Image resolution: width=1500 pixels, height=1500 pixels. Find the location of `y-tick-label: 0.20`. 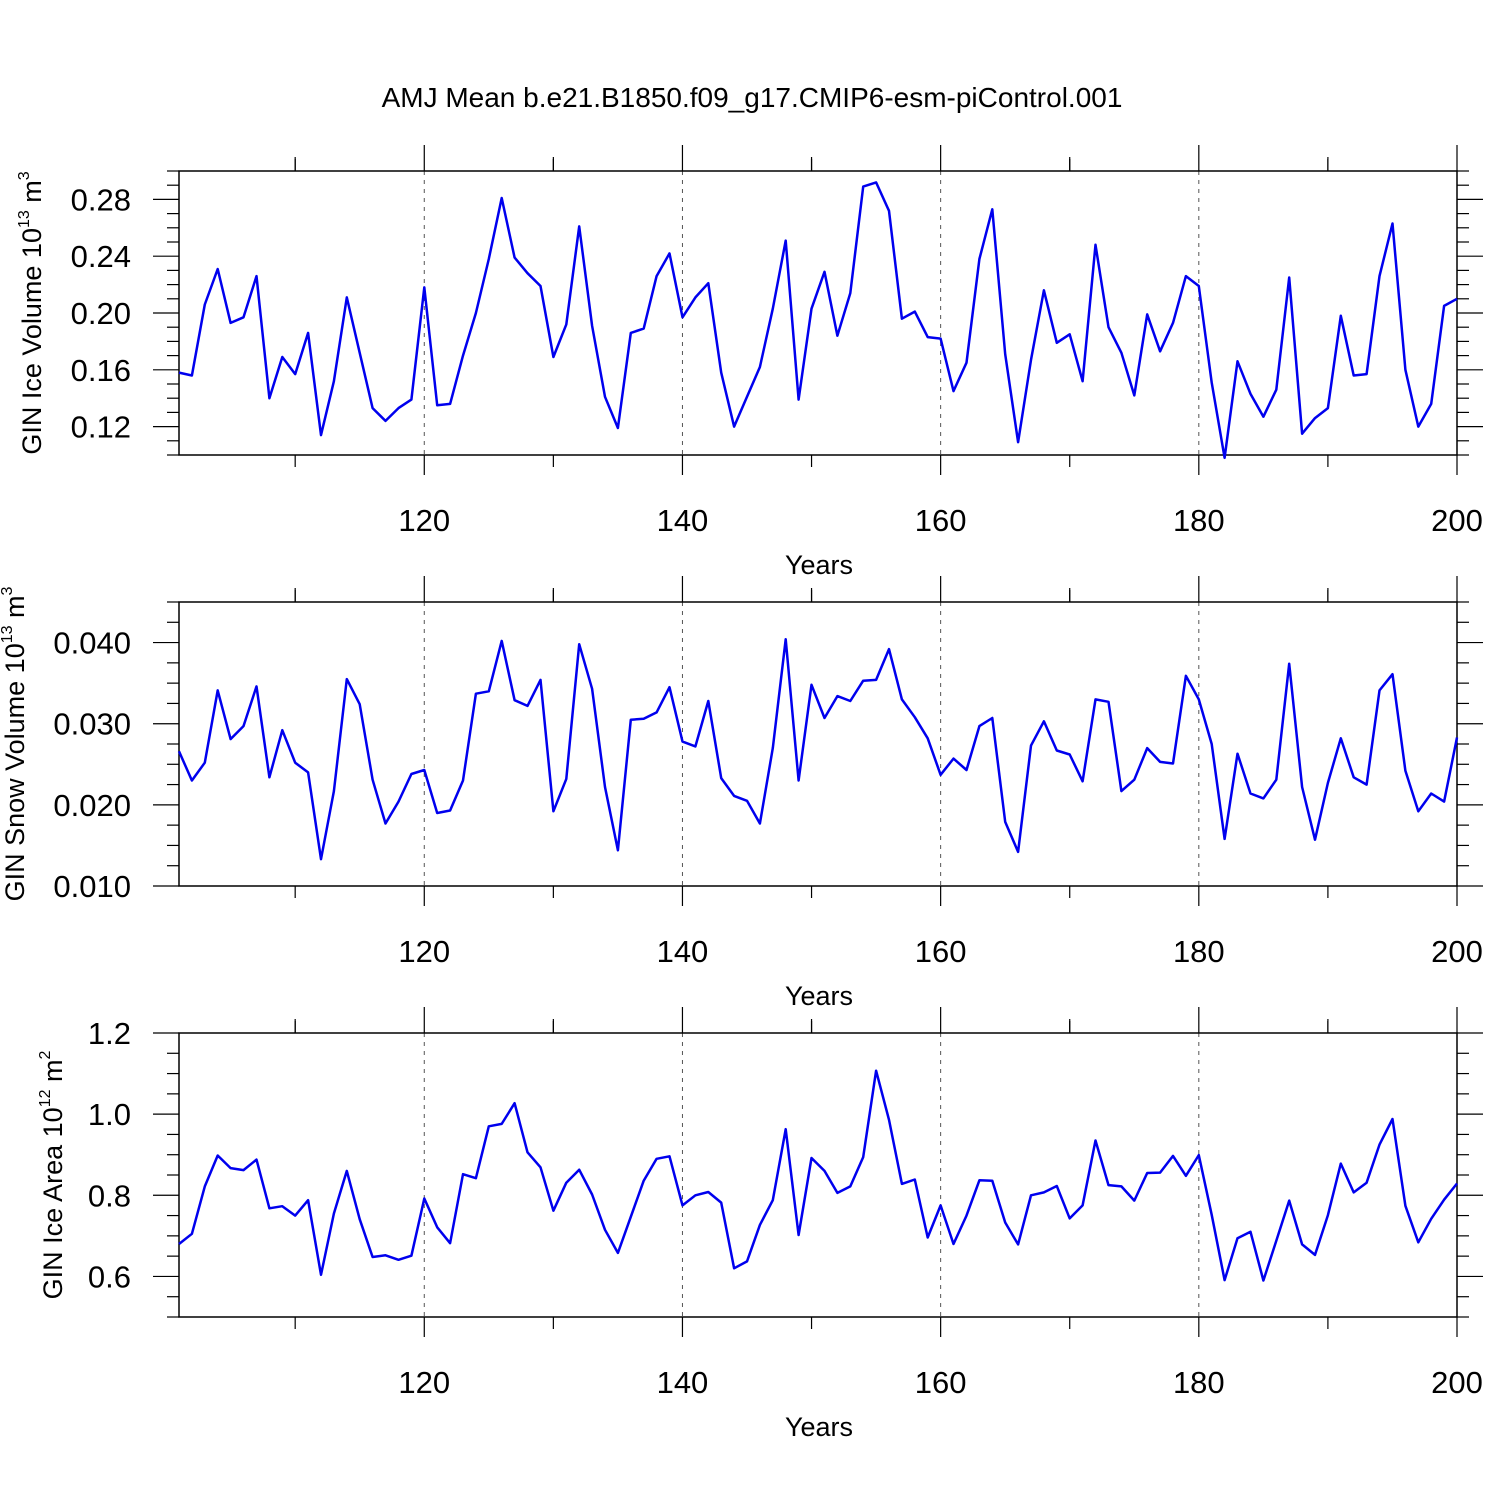

y-tick-label: 0.20 is located at coordinates (101, 313).